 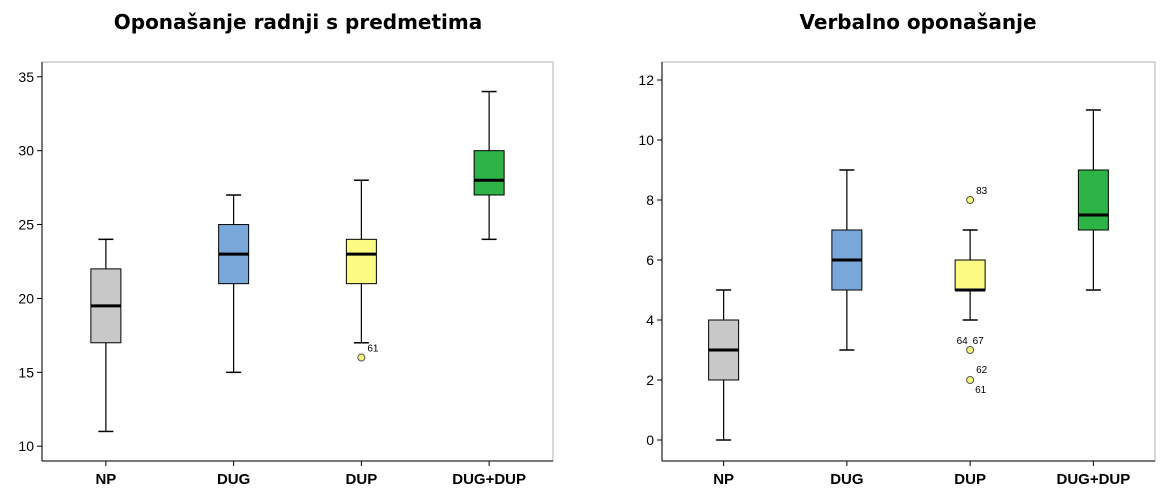 I want to click on chart-2-y-tick-label: 10, so click(x=646, y=140).